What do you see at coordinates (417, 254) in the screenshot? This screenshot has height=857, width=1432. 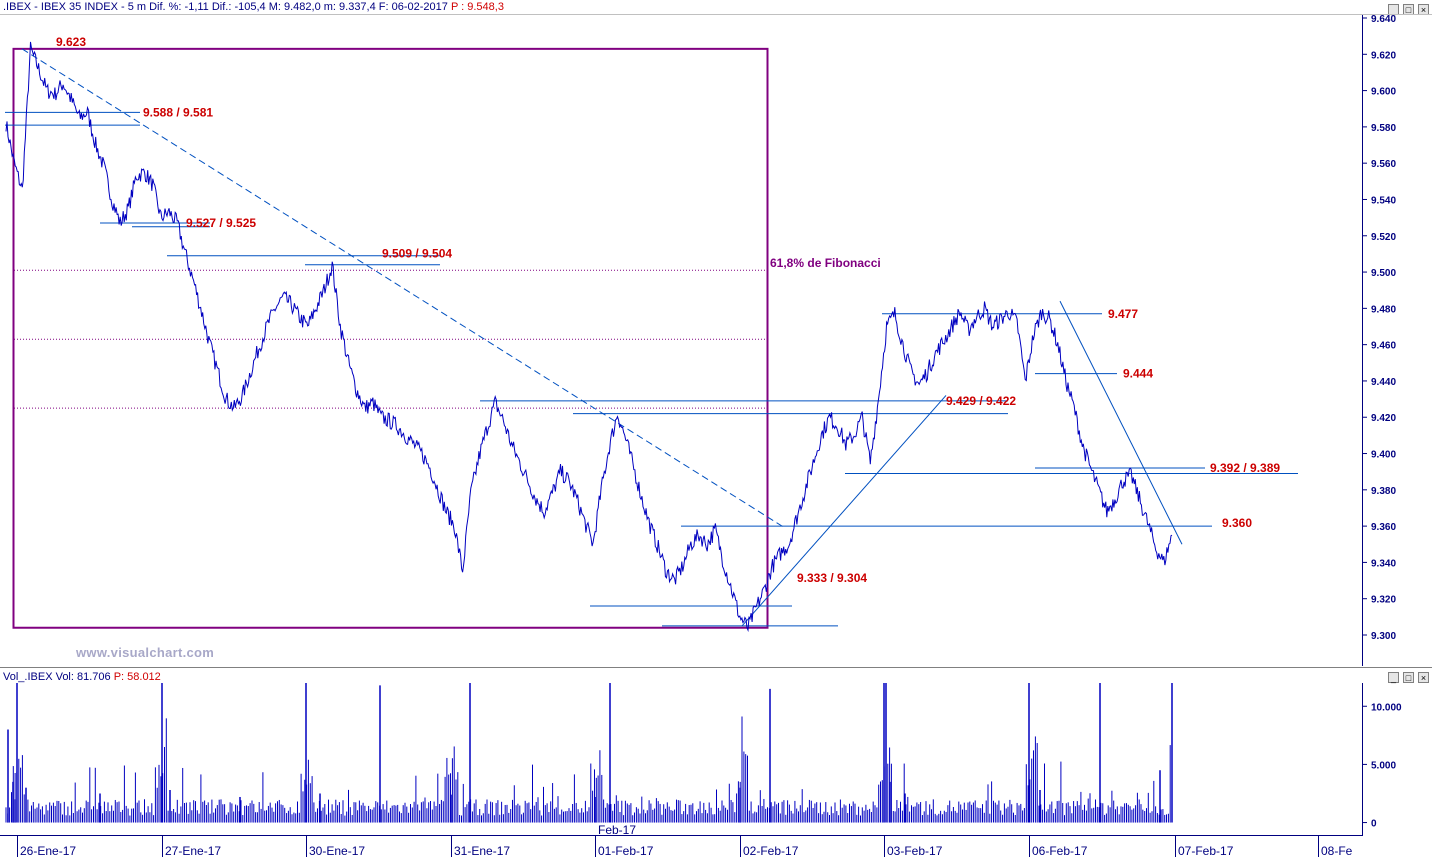 I see `price-annotation: 9.509 / 9.504` at bounding box center [417, 254].